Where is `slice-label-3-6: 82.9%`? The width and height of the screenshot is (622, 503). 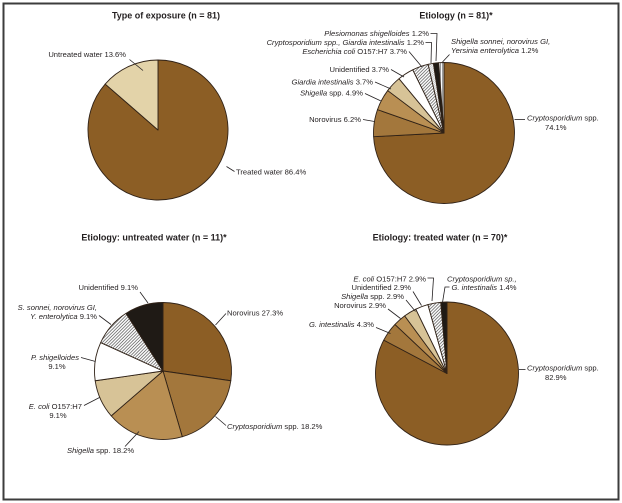
slice-label-3-6: 82.9% is located at coordinates (556, 377).